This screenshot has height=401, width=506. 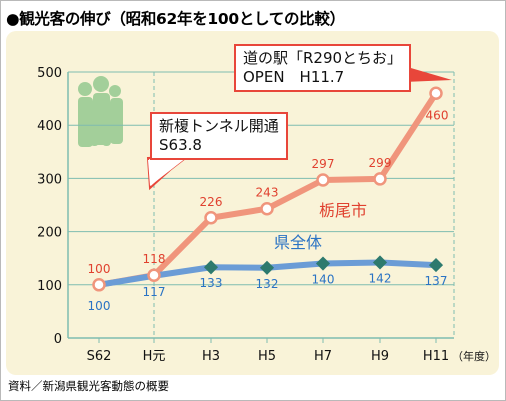 I want to click on annotation-station-line-2: OPEN H11.7, so click(x=294, y=77).